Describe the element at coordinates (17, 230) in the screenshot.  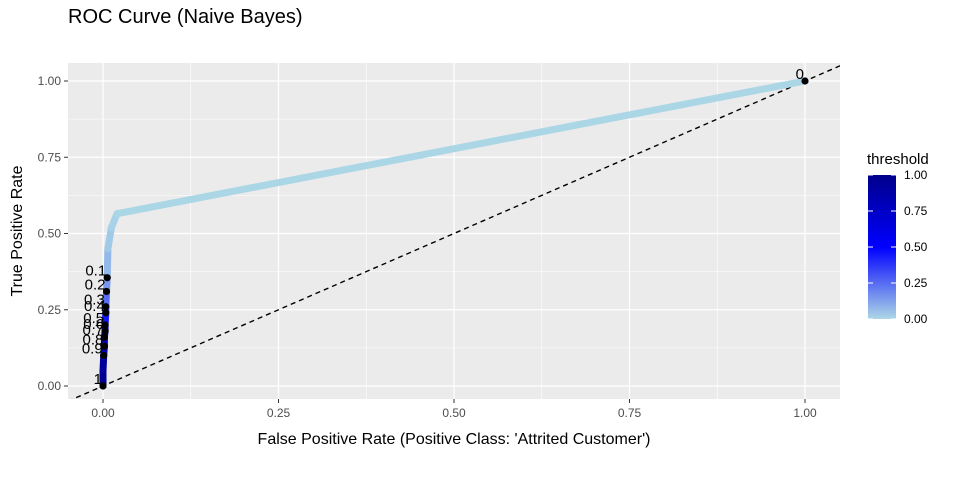
I see `y-axis-title: True Positive Rate` at that location.